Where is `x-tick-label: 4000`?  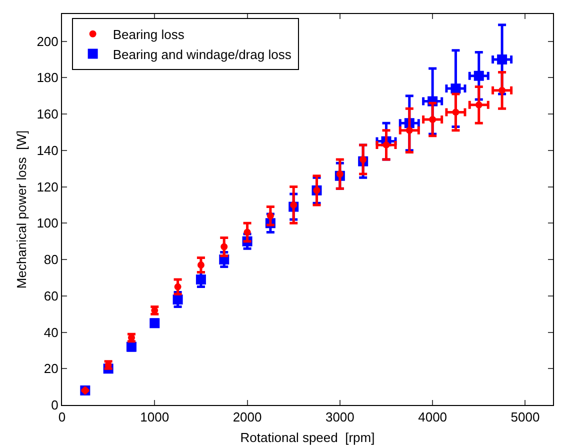
x-tick-label: 4000 is located at coordinates (433, 417).